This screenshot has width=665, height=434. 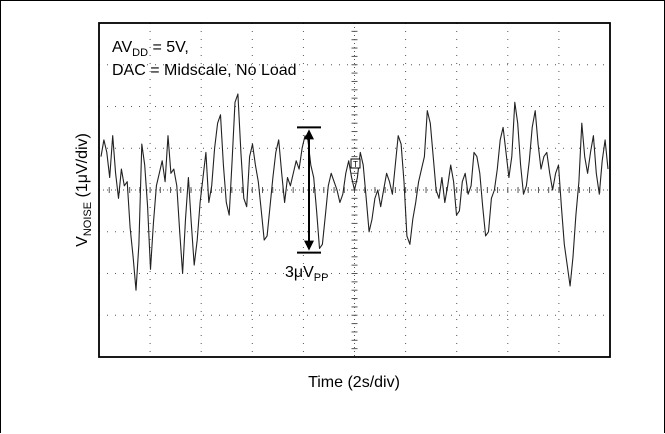 What do you see at coordinates (354, 382) in the screenshot?
I see `x-axis-label: Time (2s/div)` at bounding box center [354, 382].